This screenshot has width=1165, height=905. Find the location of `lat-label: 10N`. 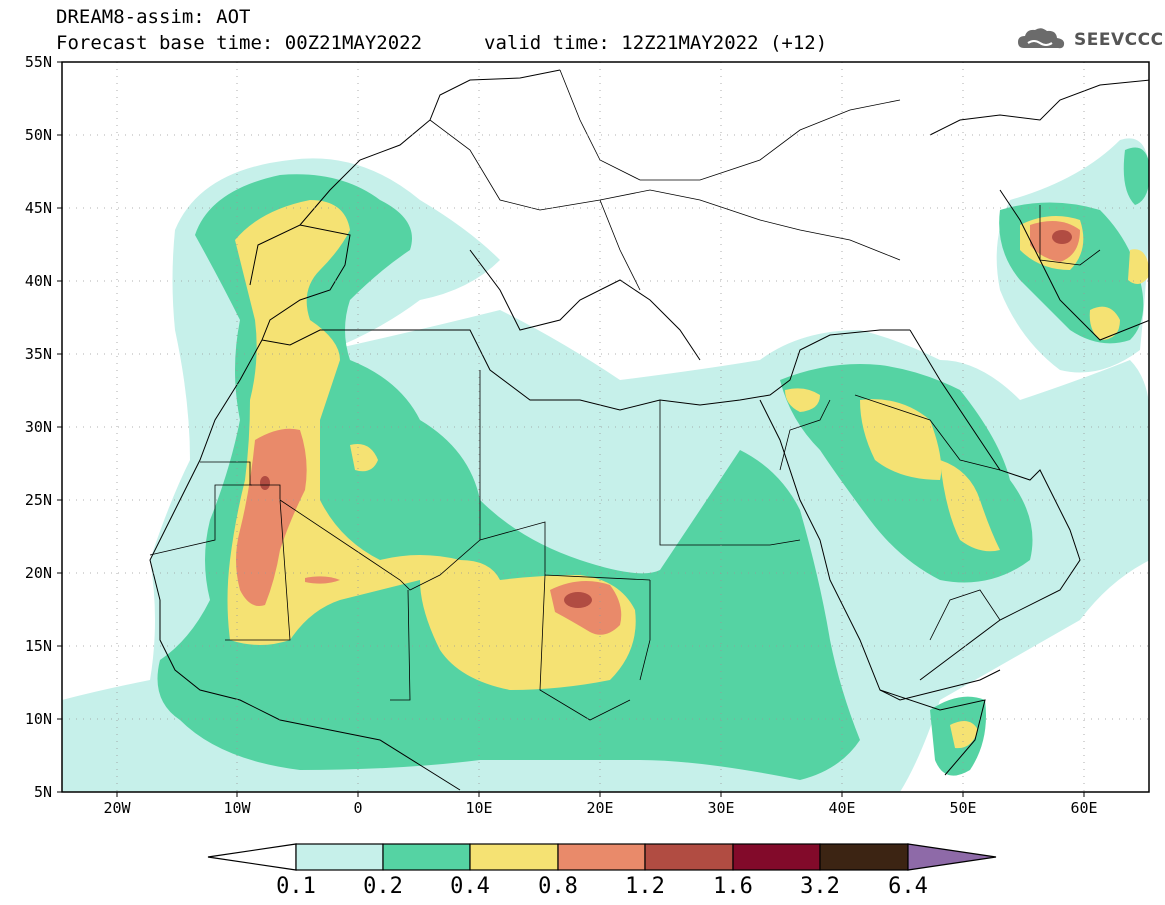

lat-label: 10N is located at coordinates (38, 719).